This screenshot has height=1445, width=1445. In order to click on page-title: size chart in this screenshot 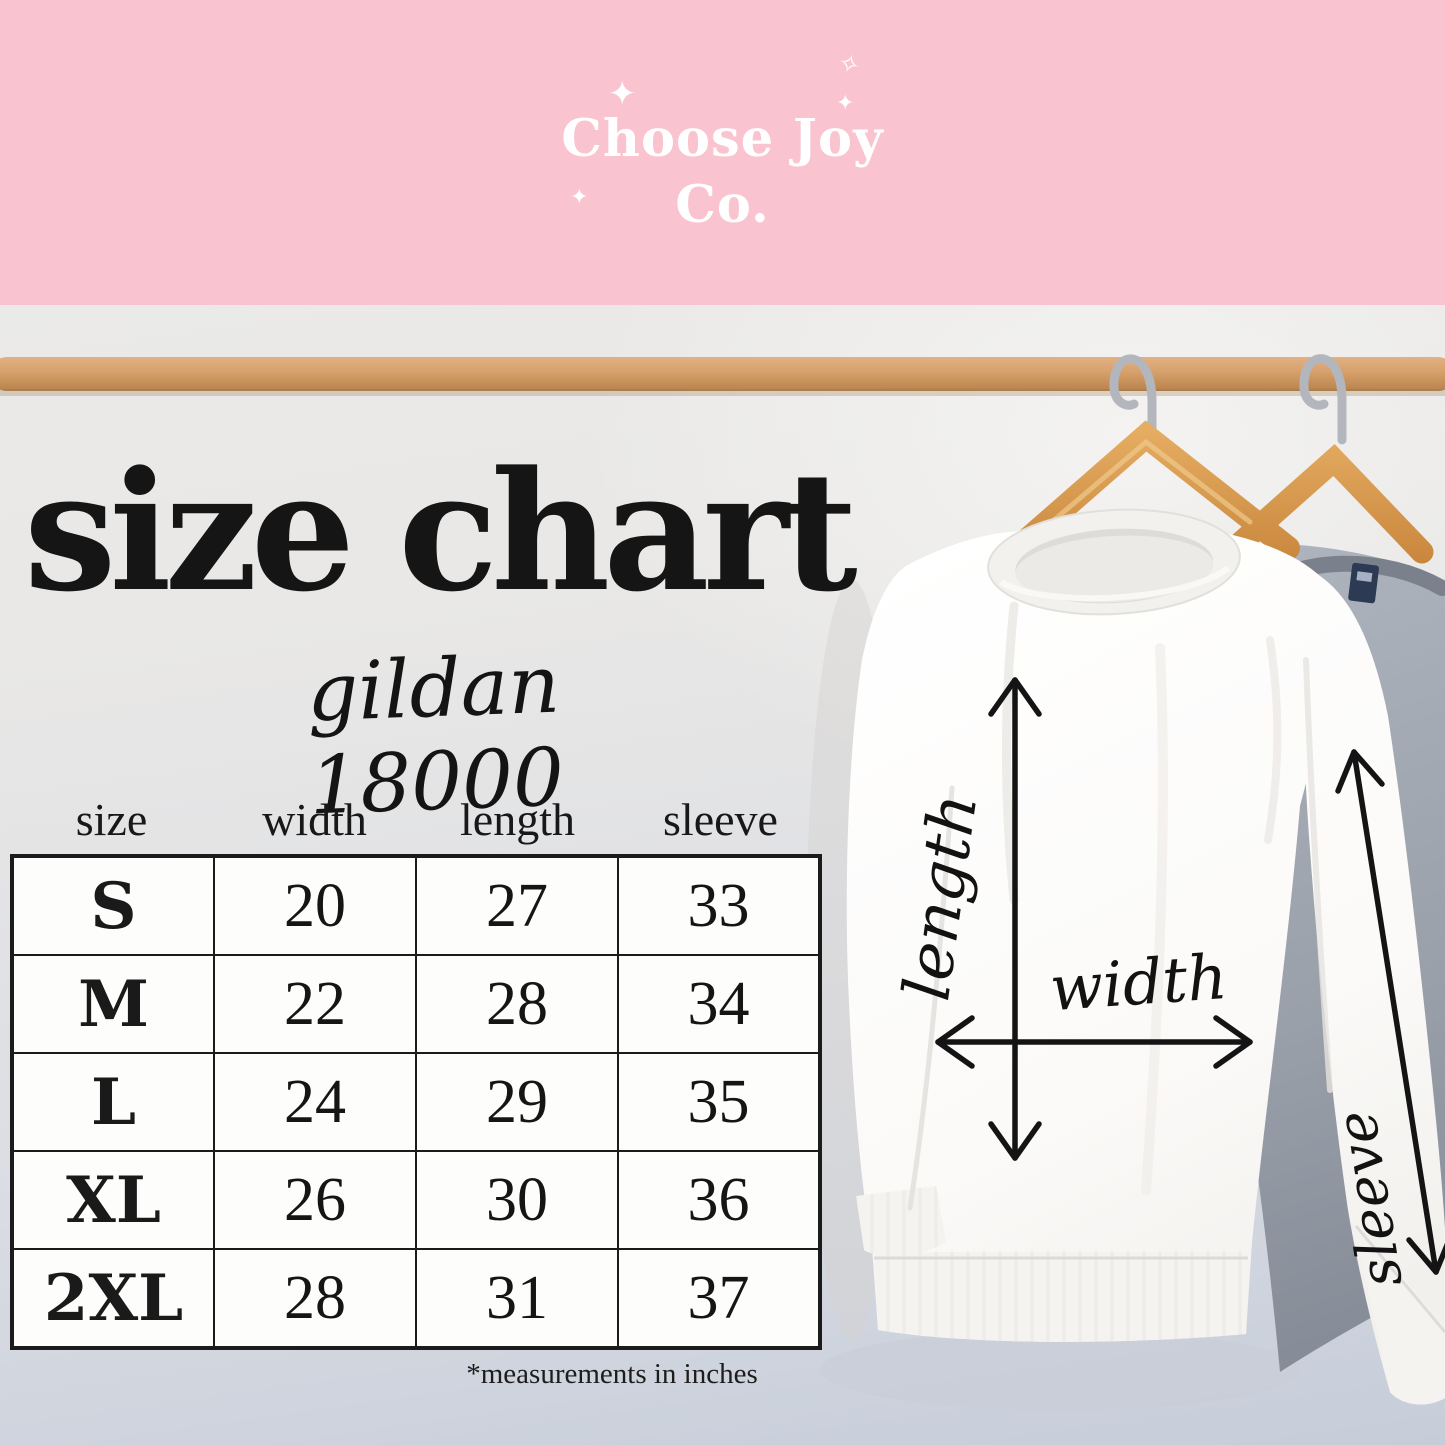, I will do `click(441, 531)`.